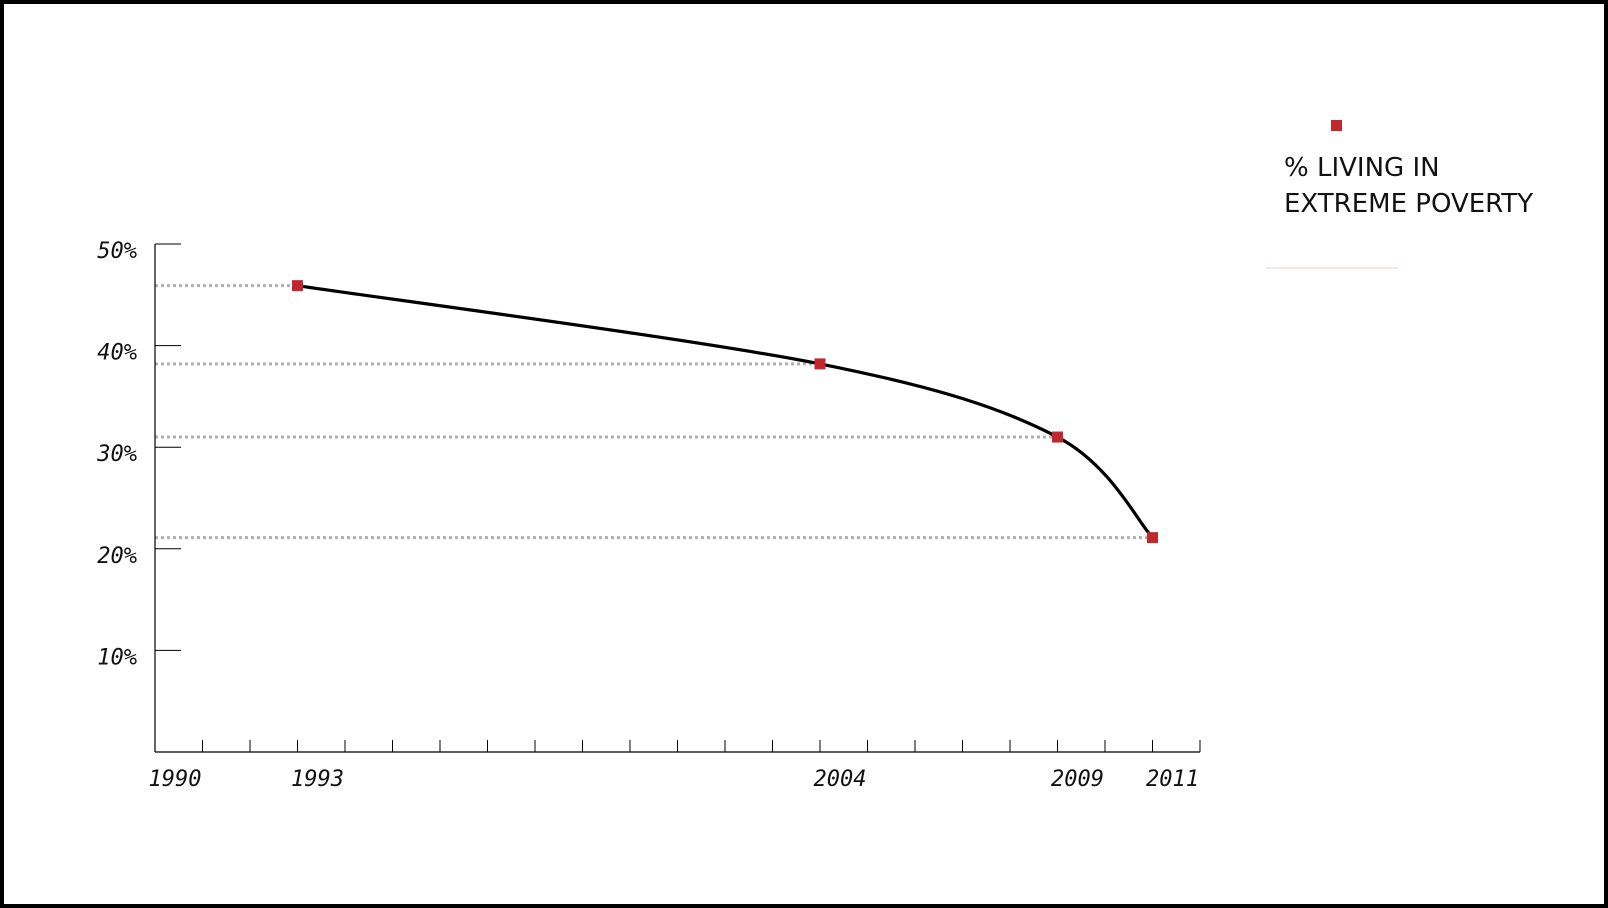 This screenshot has width=1608, height=908. I want to click on legend-marker, so click(1336, 125).